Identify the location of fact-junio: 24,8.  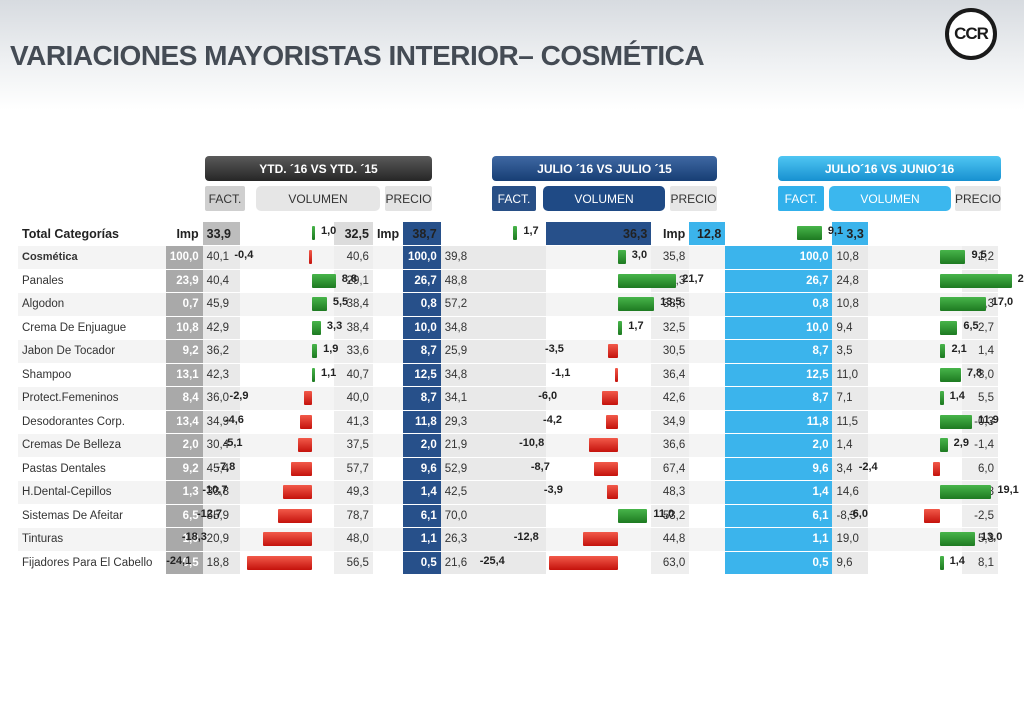
(850, 281).